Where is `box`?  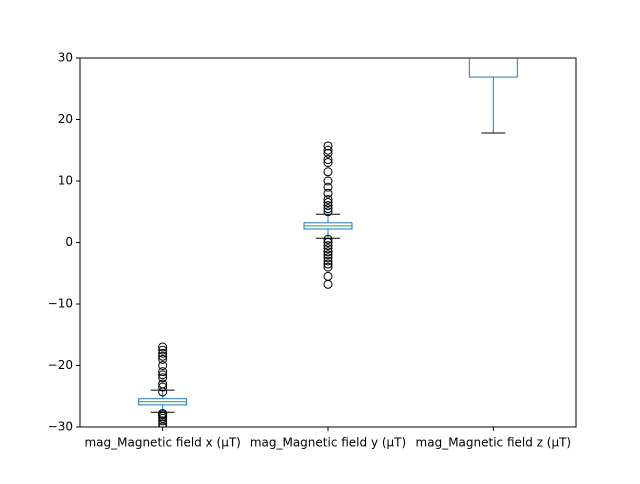
box is located at coordinates (493, 68).